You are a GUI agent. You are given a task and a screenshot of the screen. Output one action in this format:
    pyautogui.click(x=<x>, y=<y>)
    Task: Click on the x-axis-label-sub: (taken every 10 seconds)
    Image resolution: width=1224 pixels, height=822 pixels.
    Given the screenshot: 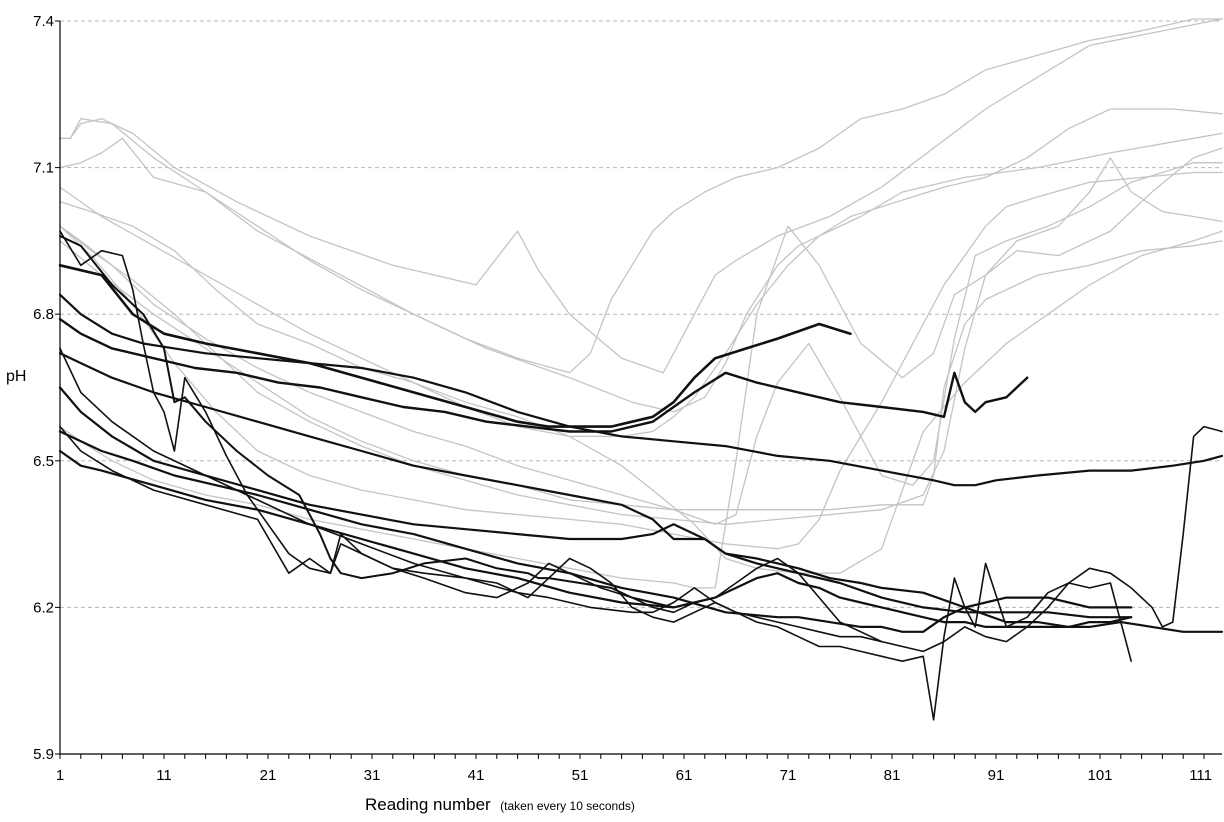 What is the action you would take?
    pyautogui.click(x=567, y=806)
    